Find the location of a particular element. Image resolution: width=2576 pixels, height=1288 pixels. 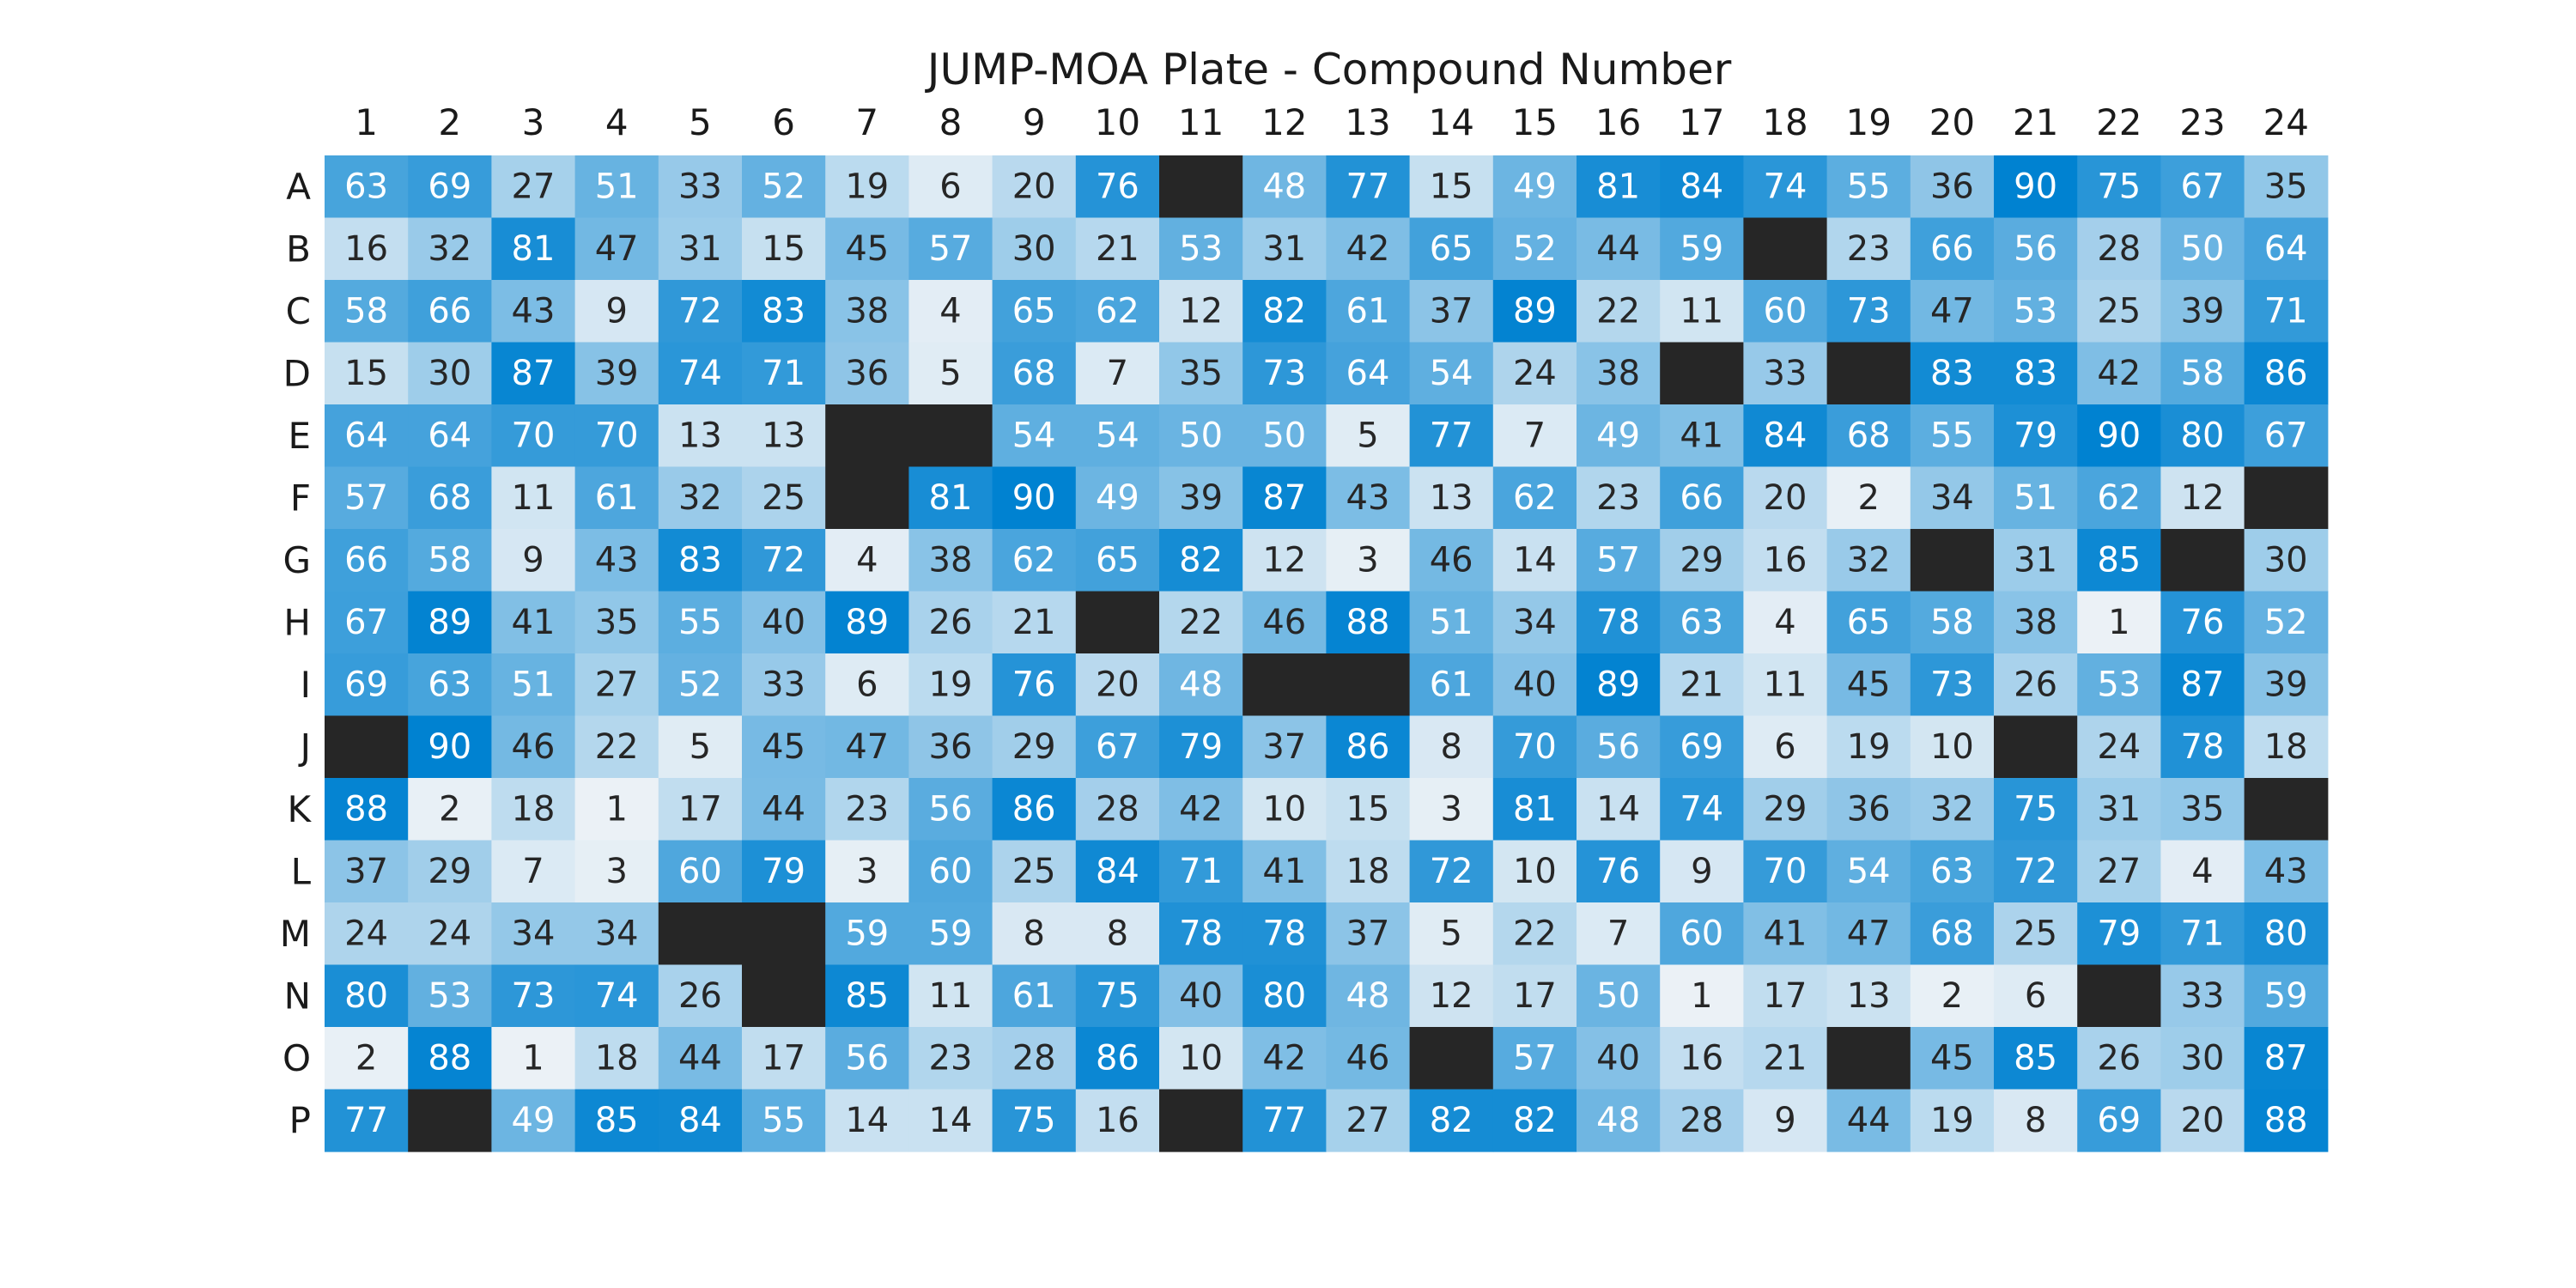

cell-value-label: 61 is located at coordinates (1034, 996).